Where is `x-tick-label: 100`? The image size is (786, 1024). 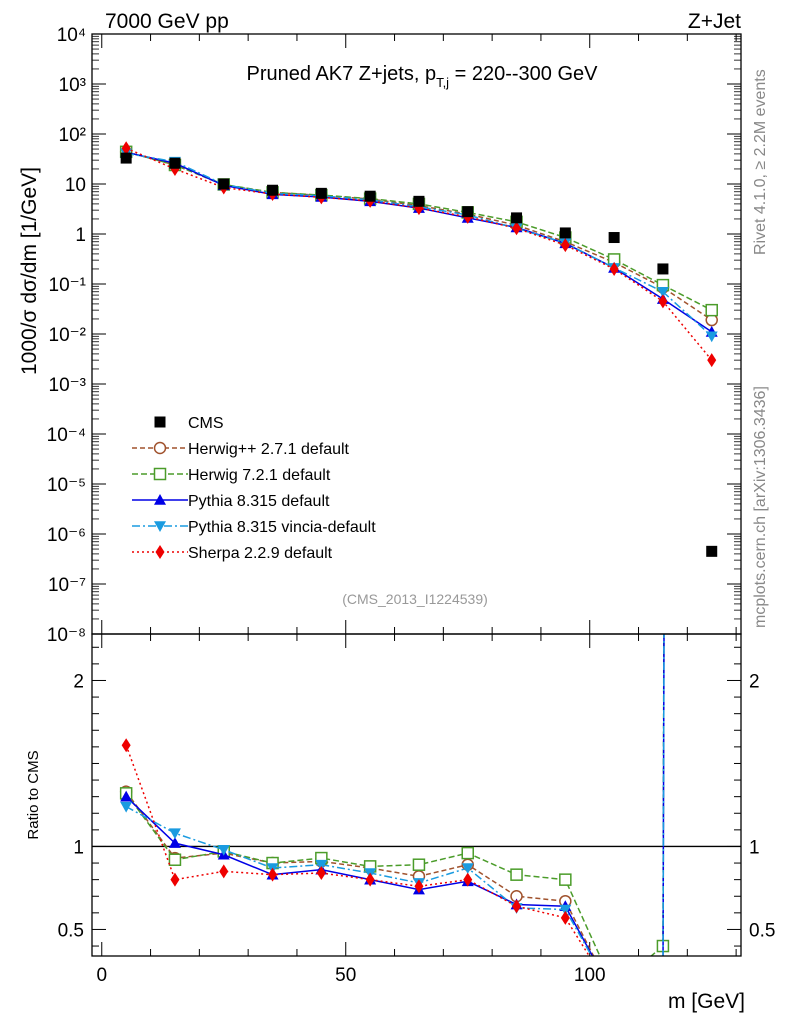
x-tick-label: 100 is located at coordinates (590, 975).